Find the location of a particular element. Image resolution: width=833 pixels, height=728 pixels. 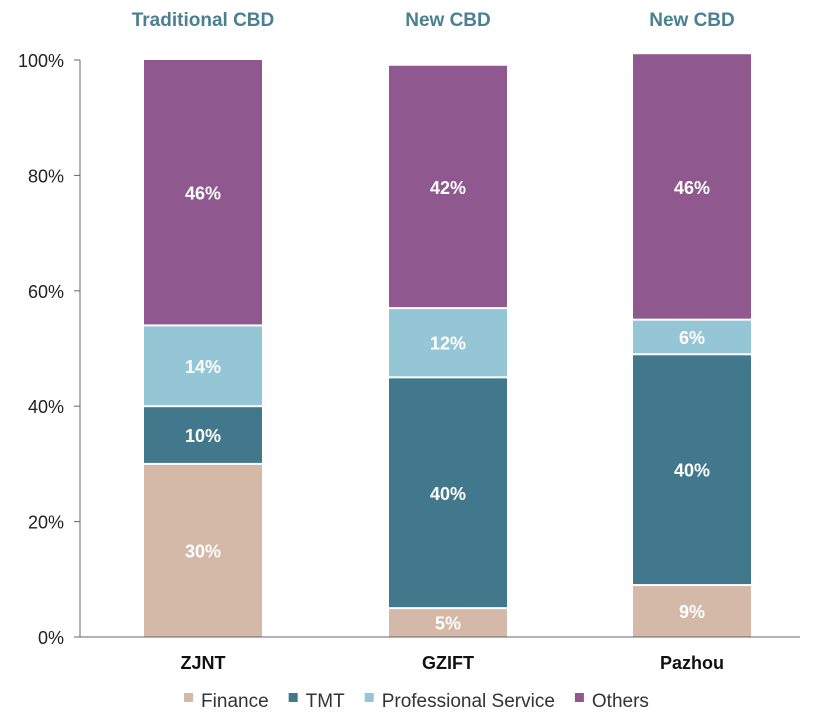

data-label-tmt: 10% is located at coordinates (203, 436).